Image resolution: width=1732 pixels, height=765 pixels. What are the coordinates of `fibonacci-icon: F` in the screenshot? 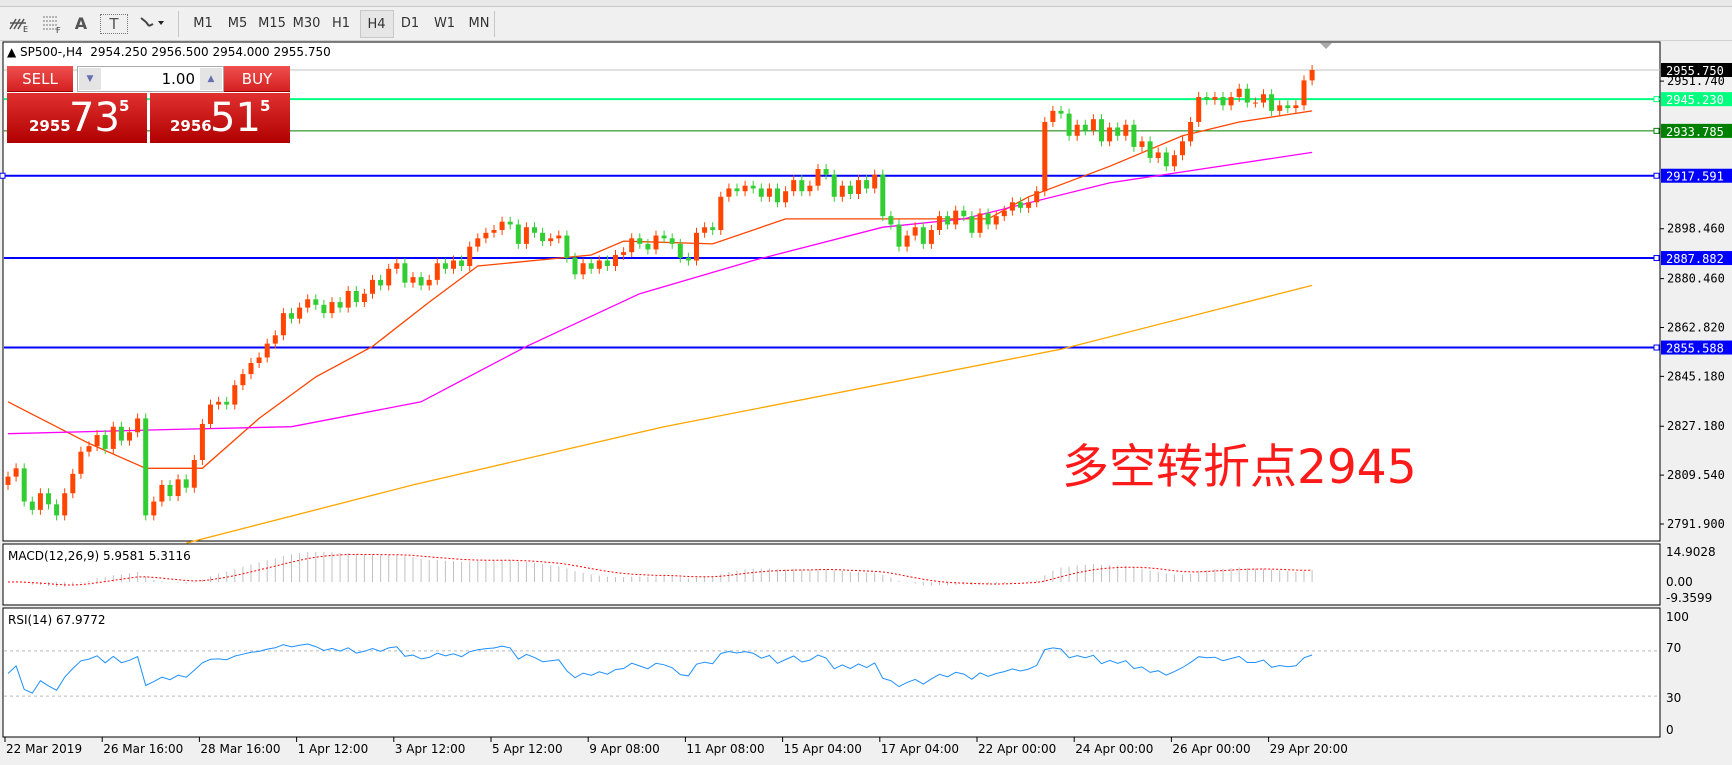 It's located at (51, 23).